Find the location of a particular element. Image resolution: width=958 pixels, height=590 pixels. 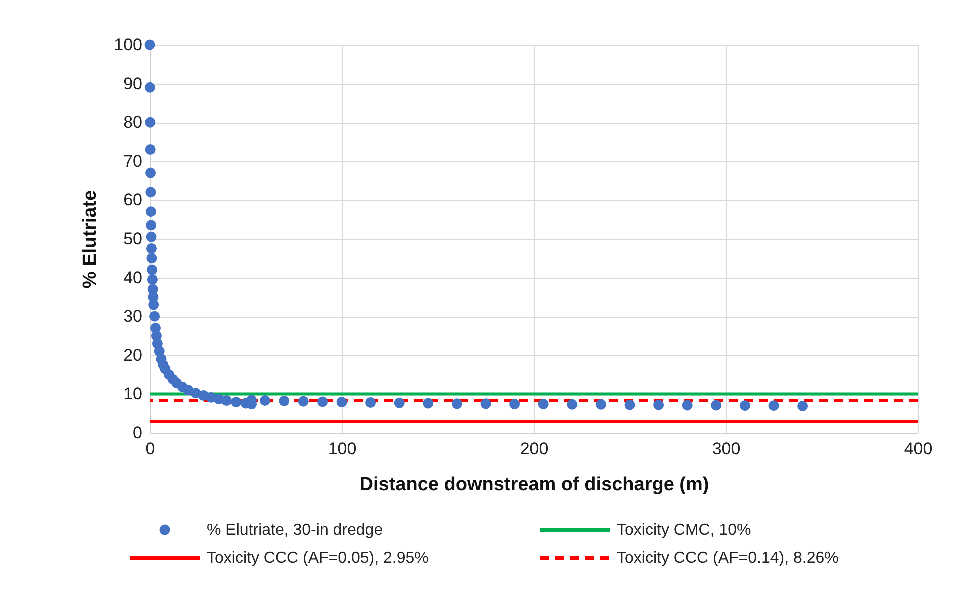

legend-label: % Elutriate, 30-in dredge is located at coordinates (295, 530).